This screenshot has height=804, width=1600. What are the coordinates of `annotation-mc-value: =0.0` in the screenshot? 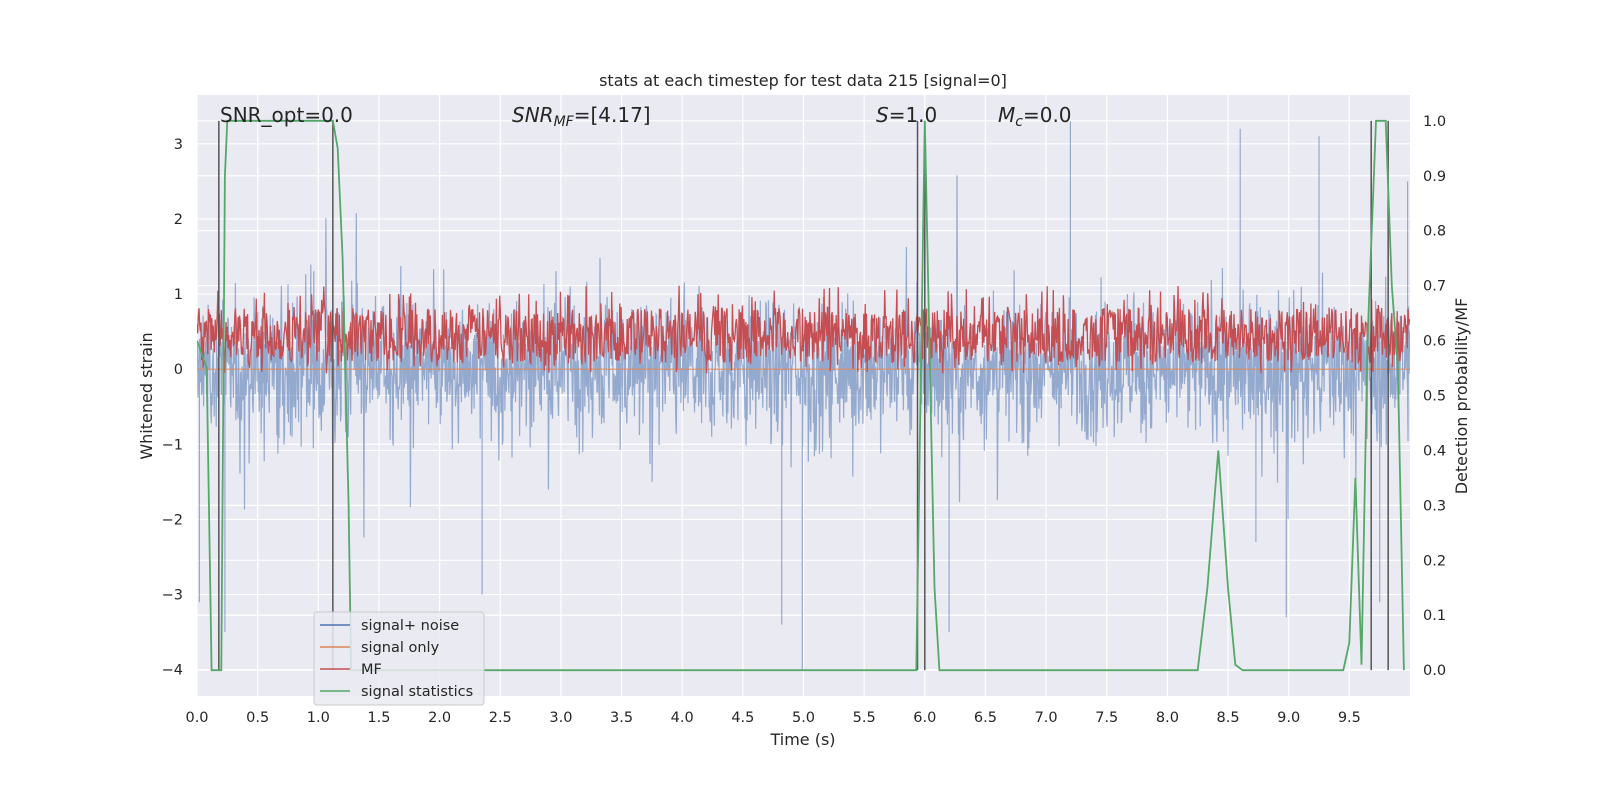 It's located at (1047, 115).